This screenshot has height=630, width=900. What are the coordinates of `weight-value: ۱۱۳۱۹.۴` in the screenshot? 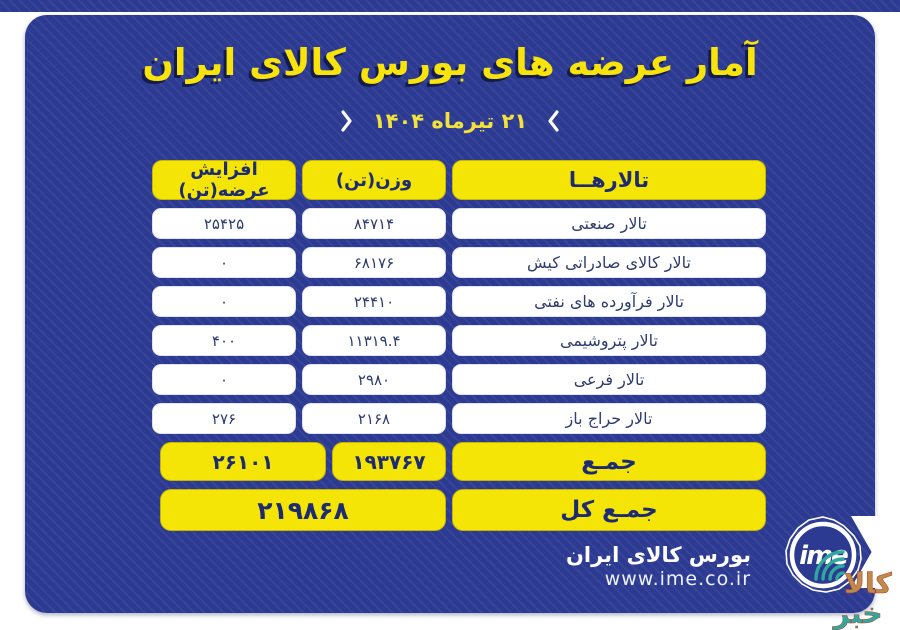 It's located at (374, 340).